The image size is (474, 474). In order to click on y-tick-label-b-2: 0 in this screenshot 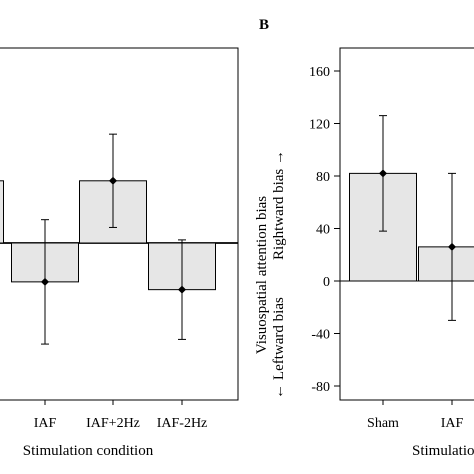, I will do `click(326, 282)`.